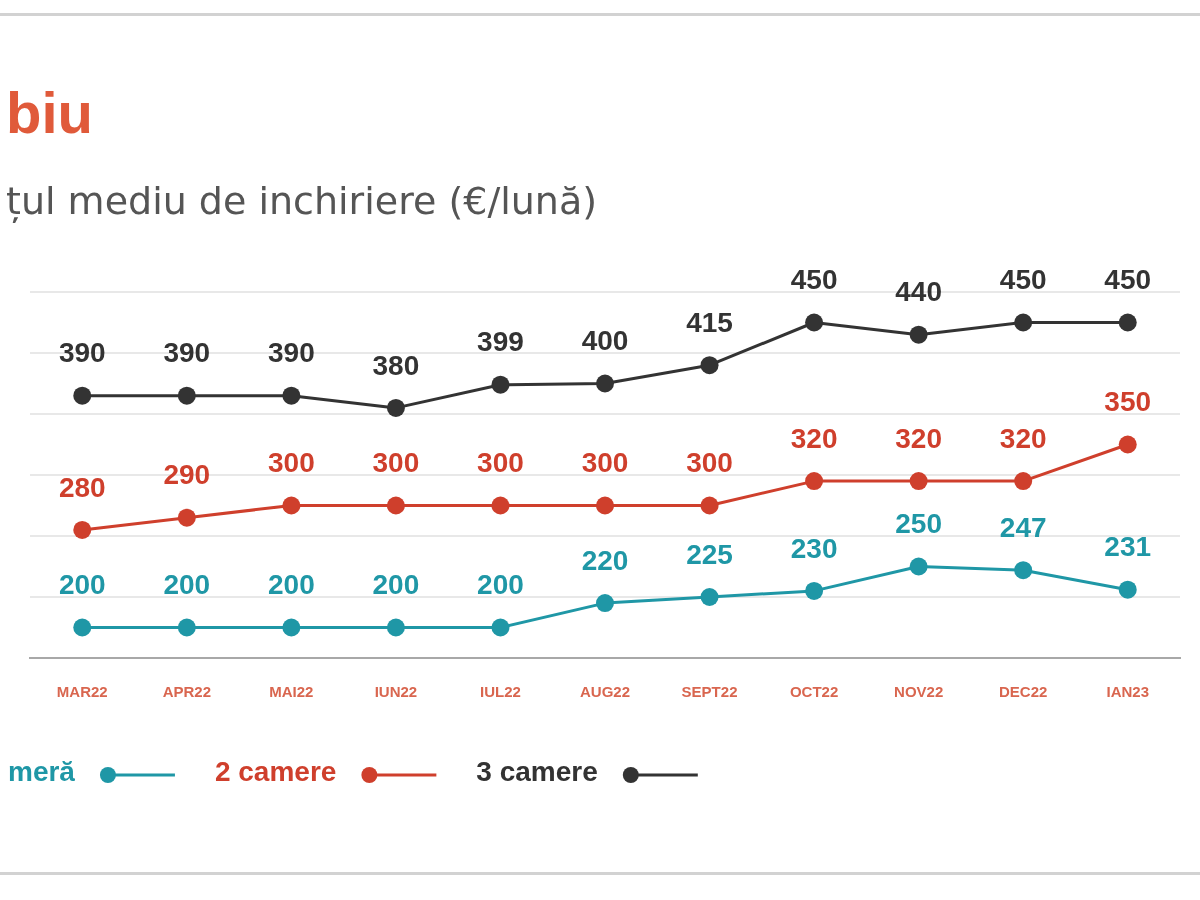 The width and height of the screenshot is (1200, 900). I want to click on data-label: 440, so click(918, 292).